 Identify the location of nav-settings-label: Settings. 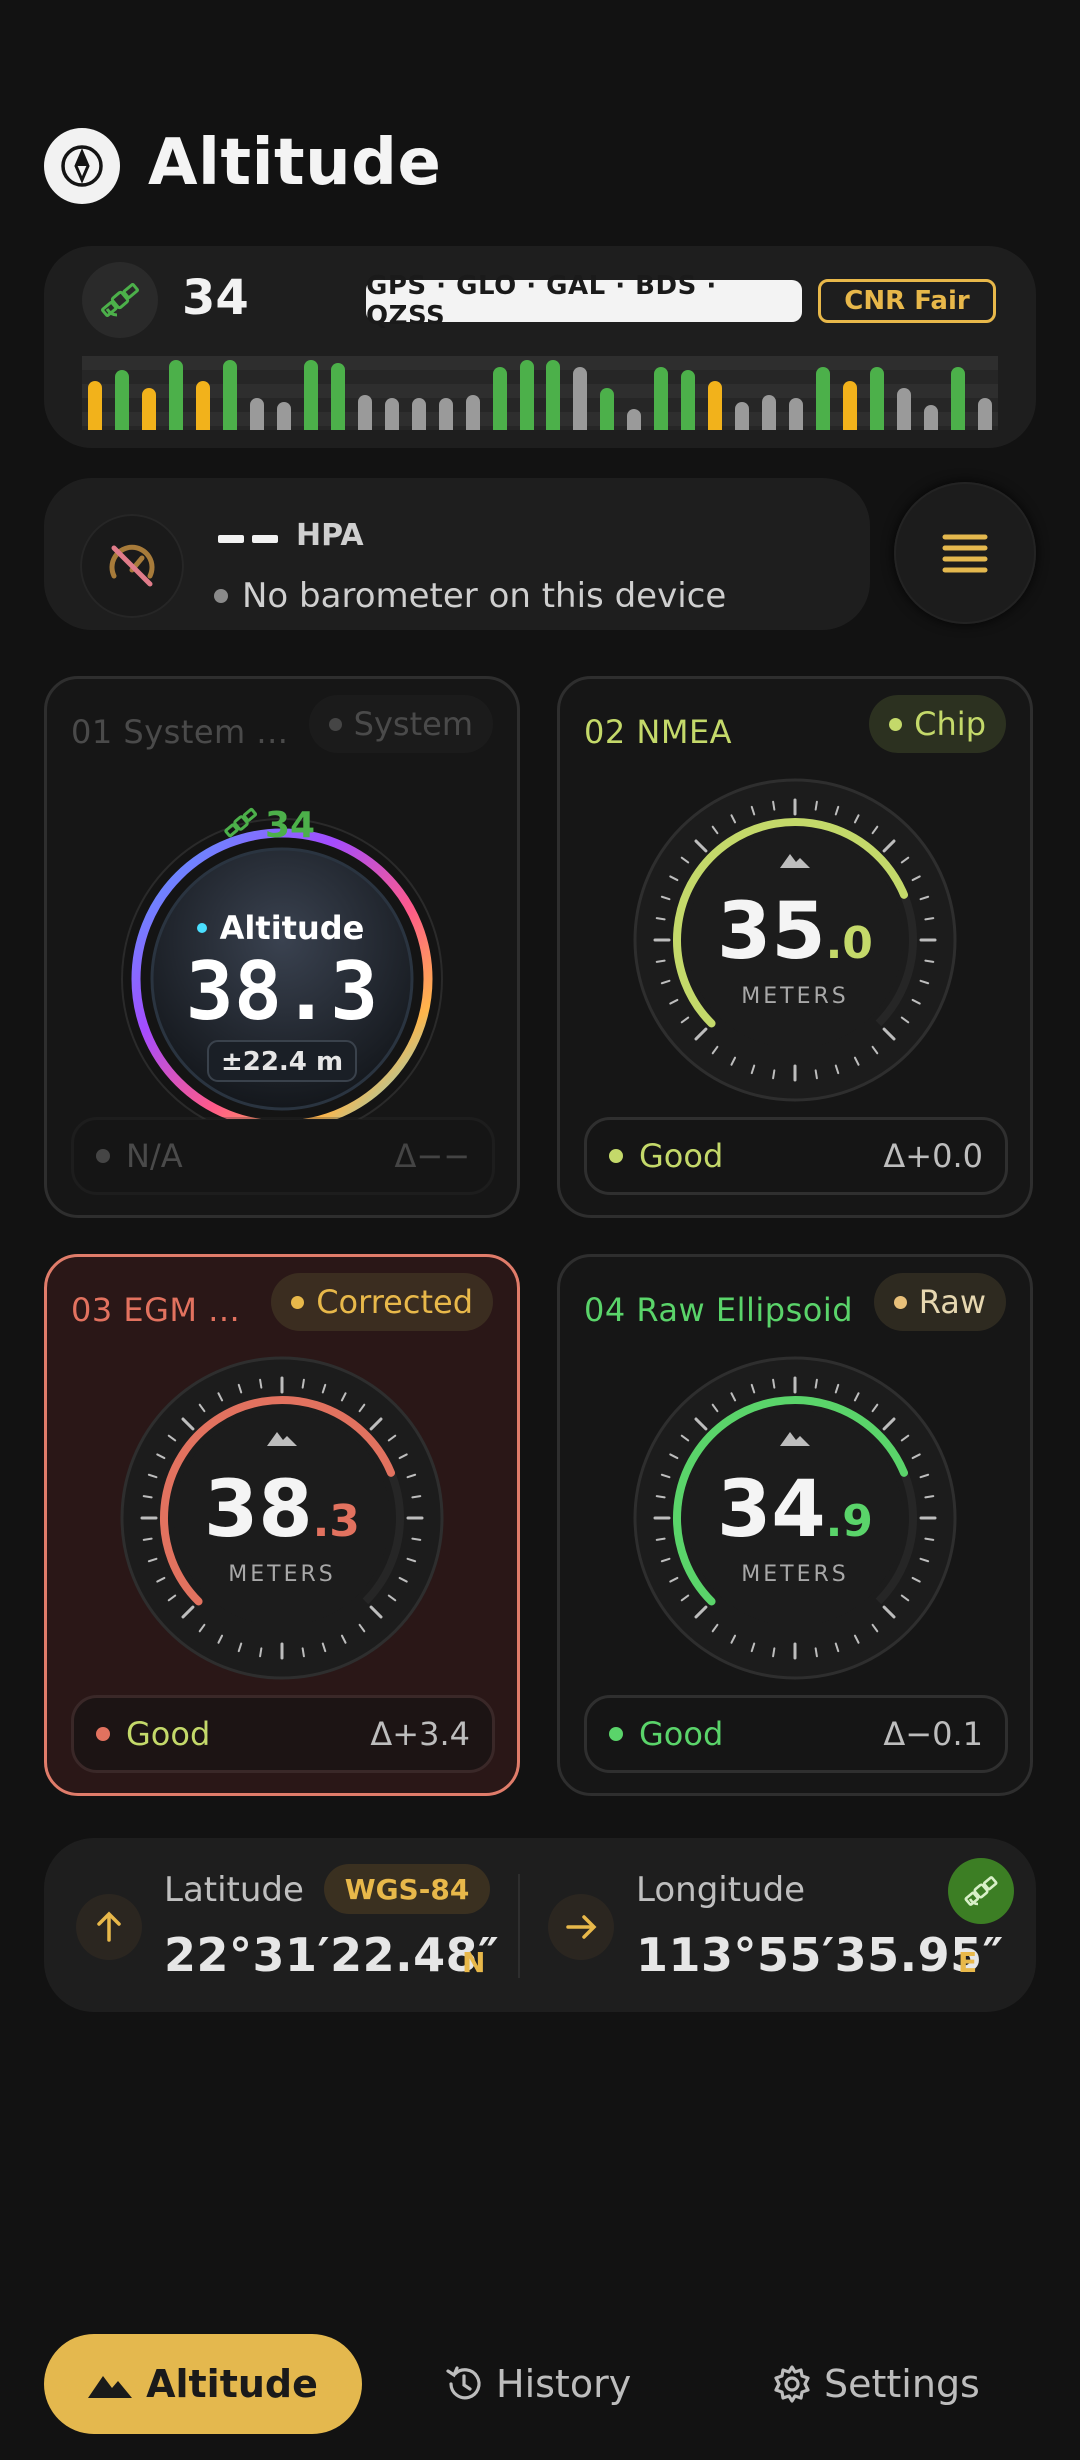
(902, 2384).